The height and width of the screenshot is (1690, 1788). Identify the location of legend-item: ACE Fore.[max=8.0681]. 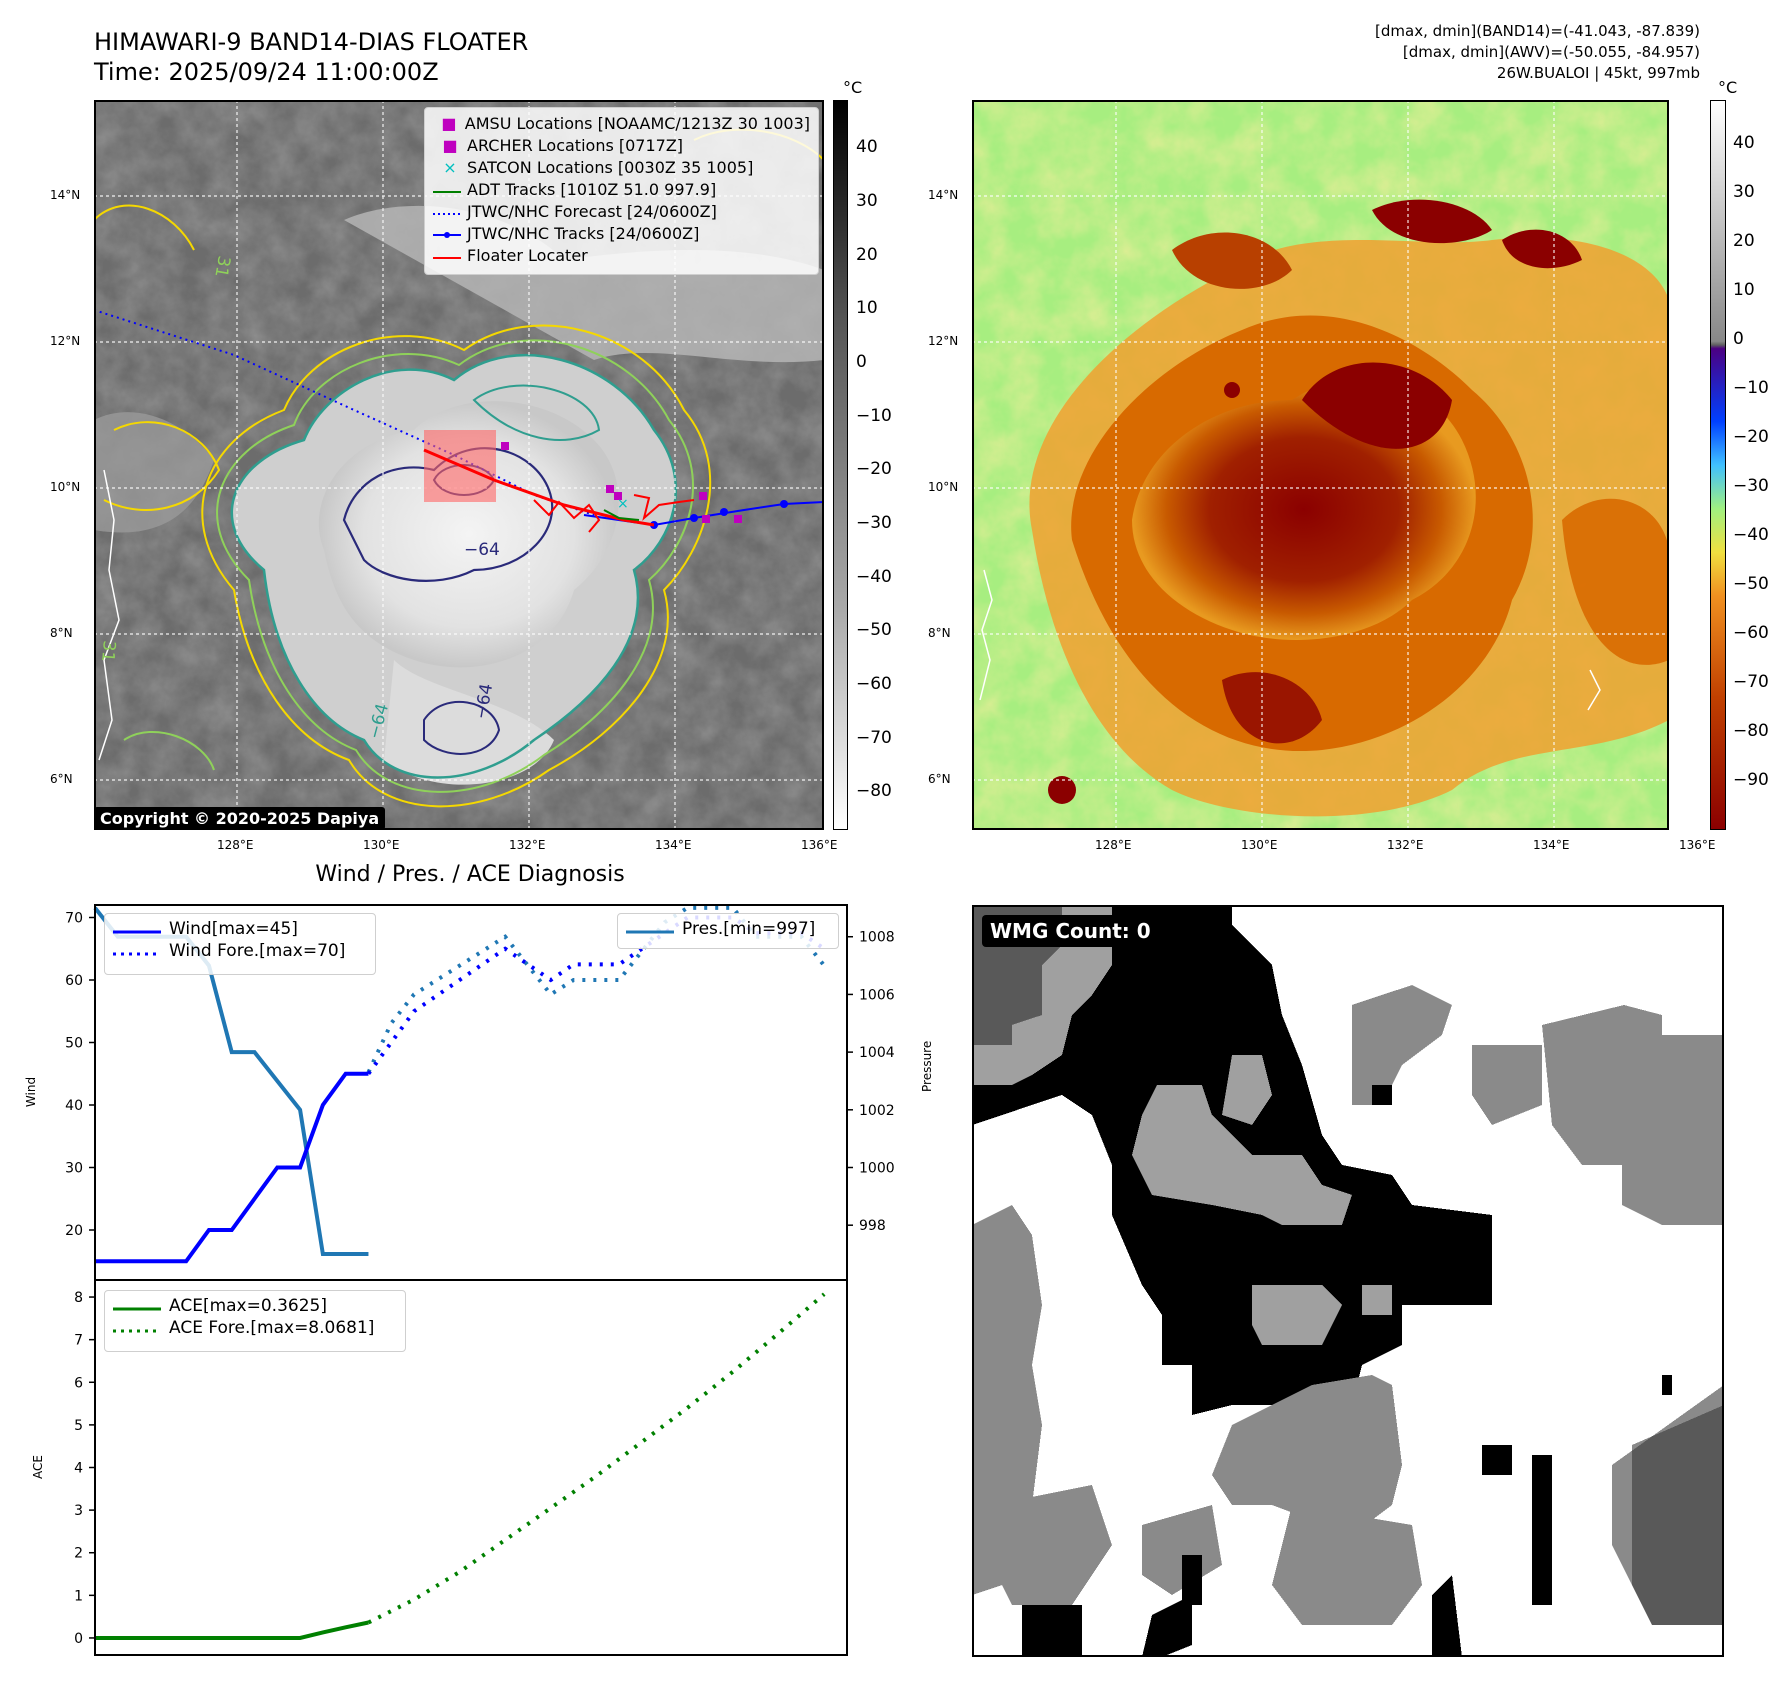
(255, 1328).